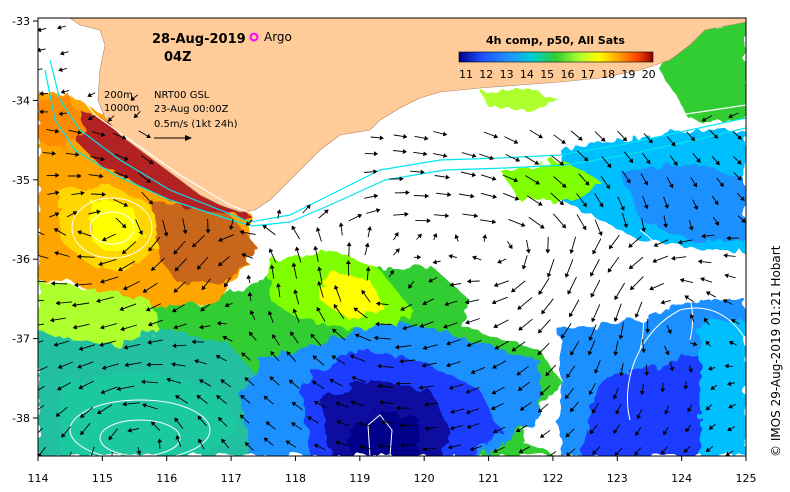 The width and height of the screenshot is (790, 492). I want to click on altimetry-date: 23-Aug 00:00Z, so click(191, 109).